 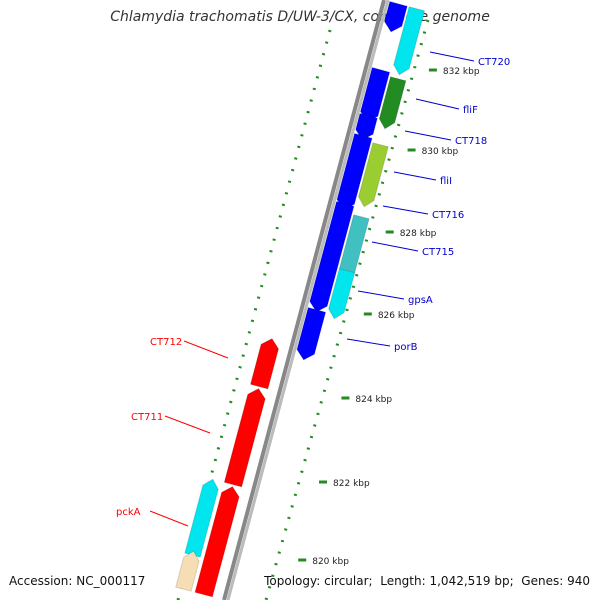 I want to click on gene-label-leader-CT712, so click(x=206, y=349).